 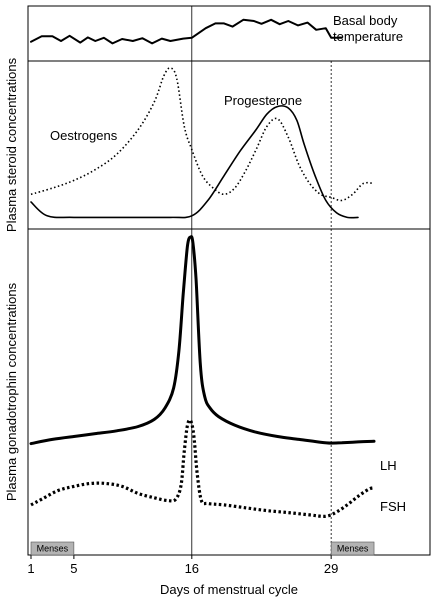 I want to click on menses-label-2: Menses, so click(x=353, y=549).